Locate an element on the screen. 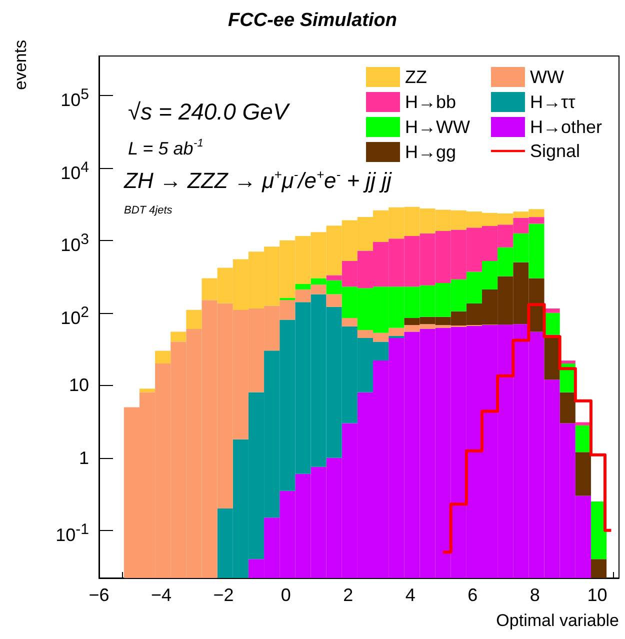 This screenshot has height=639, width=625. legend-label: ZZ is located at coordinates (416, 77).